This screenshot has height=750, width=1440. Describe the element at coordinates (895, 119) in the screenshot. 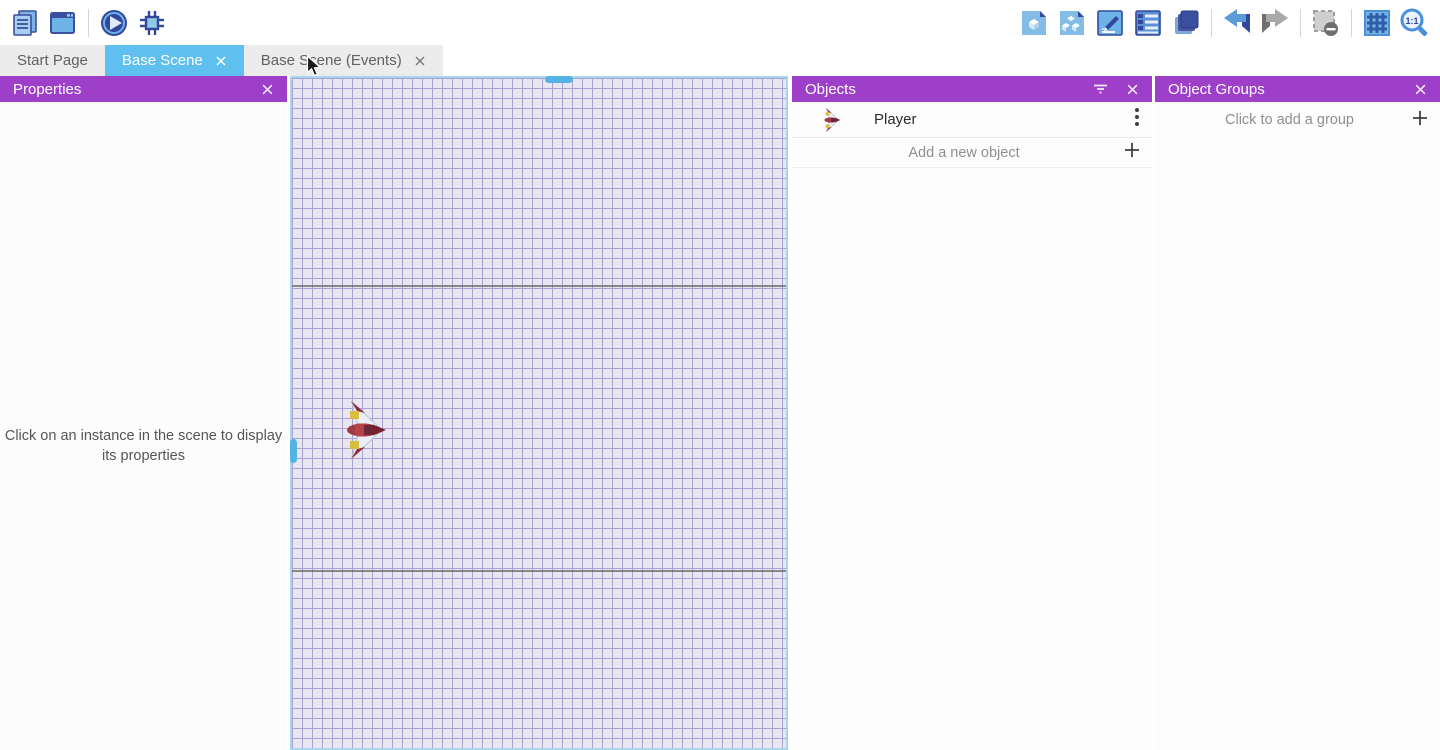

I see `object-name: Player` at that location.